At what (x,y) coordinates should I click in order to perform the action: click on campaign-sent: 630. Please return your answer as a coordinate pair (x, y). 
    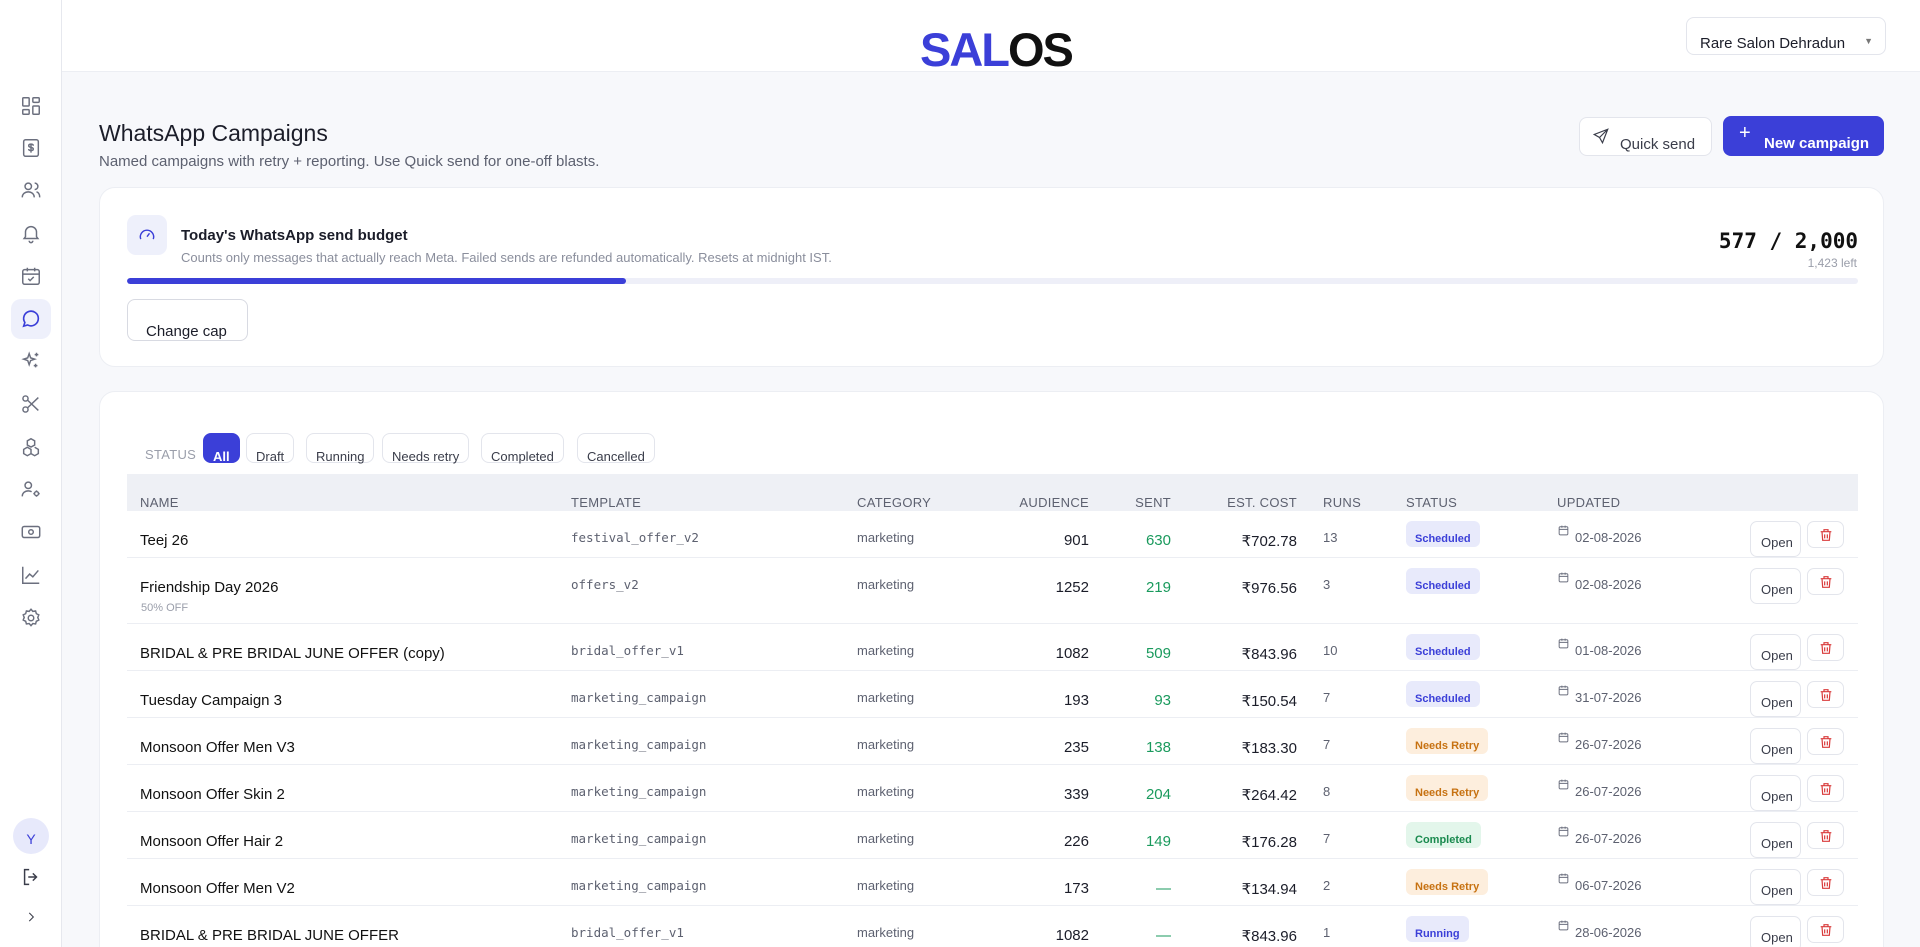
    Looking at the image, I should click on (1158, 540).